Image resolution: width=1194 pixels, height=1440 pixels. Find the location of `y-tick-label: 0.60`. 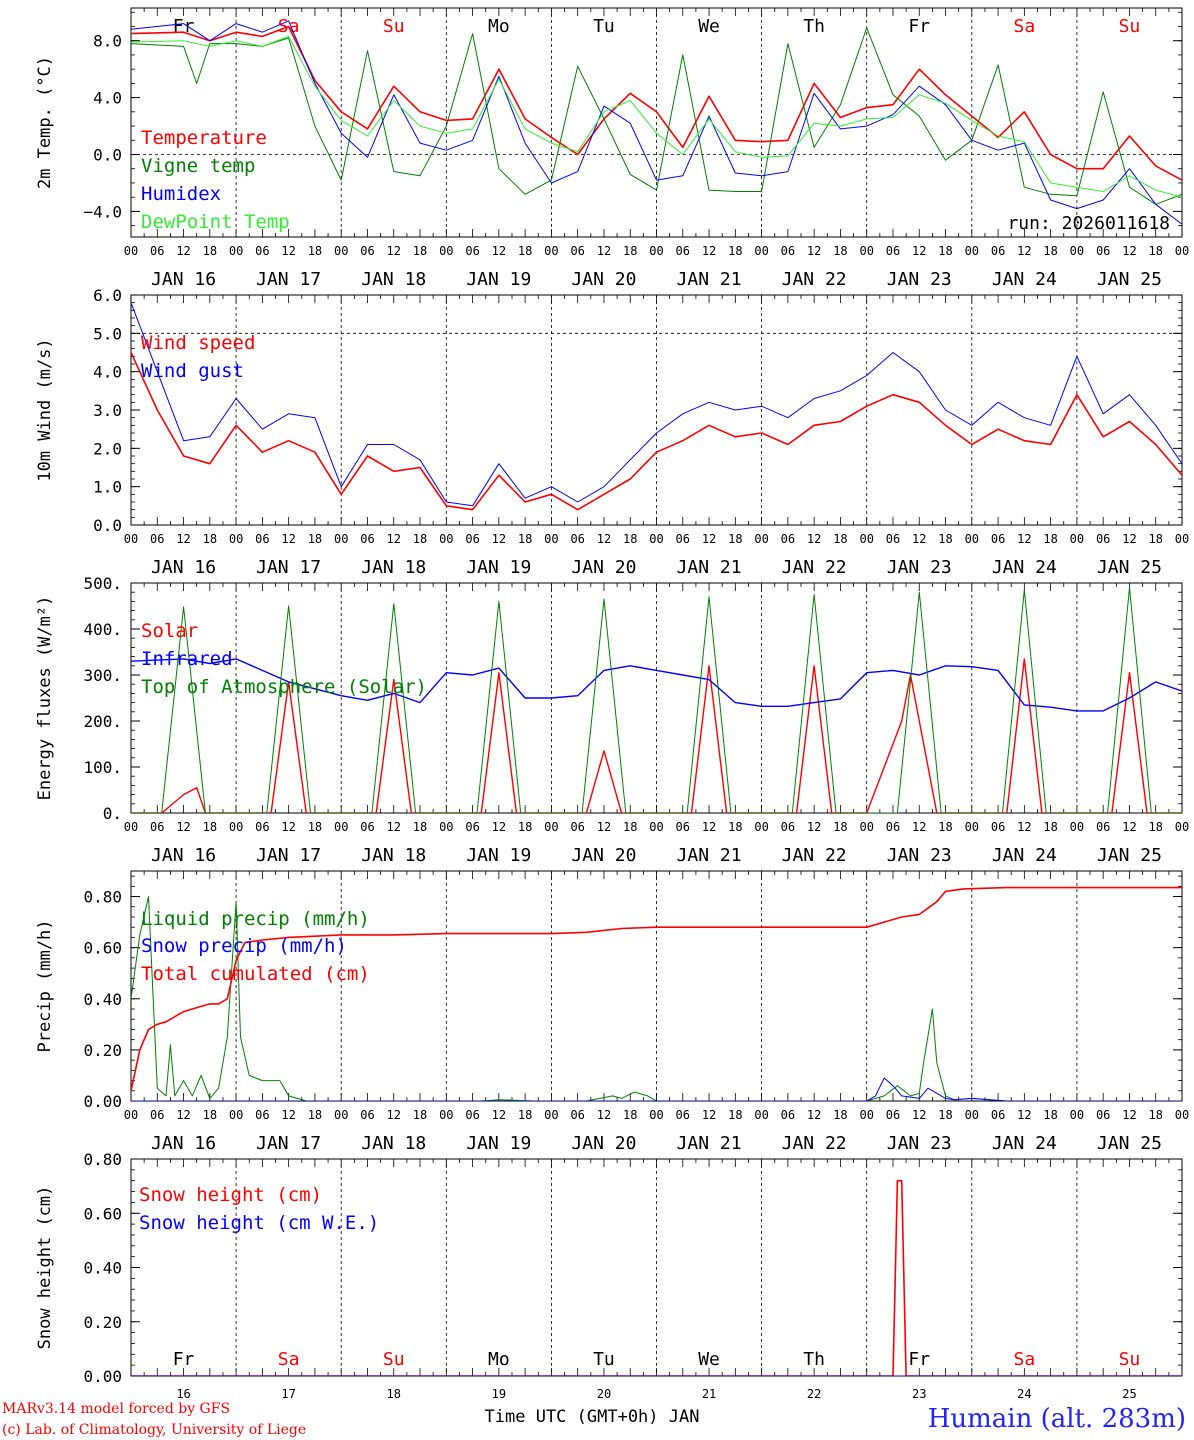

y-tick-label: 0.60 is located at coordinates (102, 948).